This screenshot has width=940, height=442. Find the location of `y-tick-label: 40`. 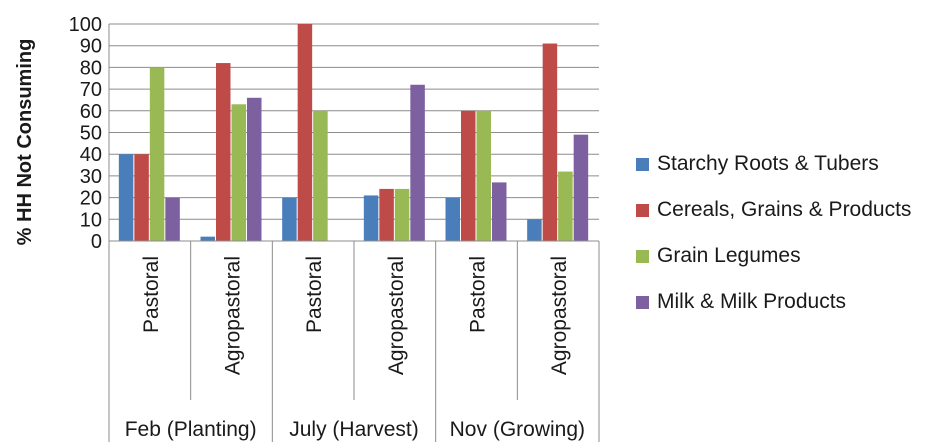

y-tick-label: 40 is located at coordinates (91, 155).